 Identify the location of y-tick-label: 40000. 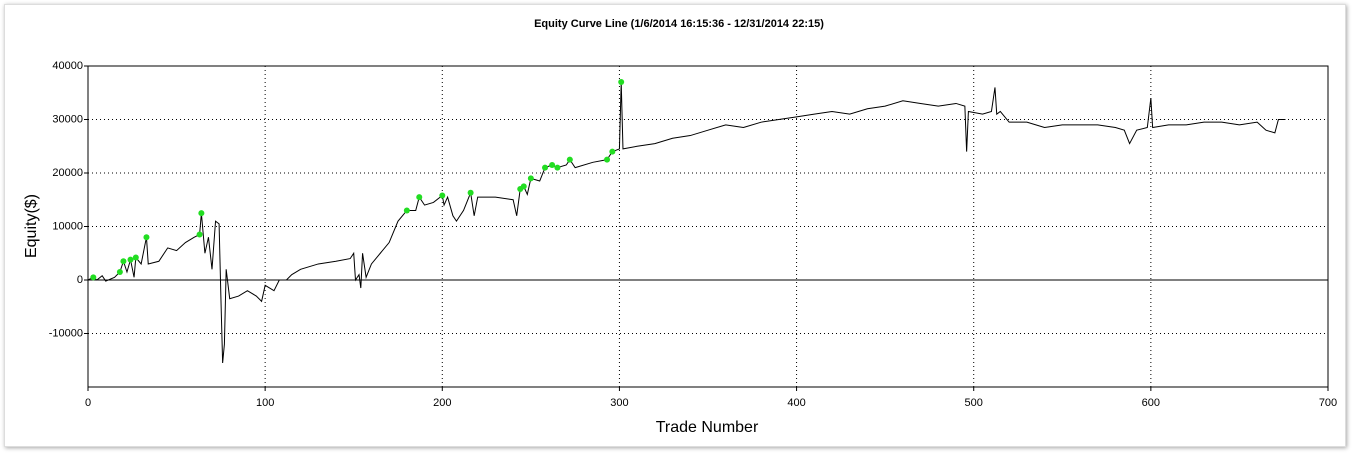
(67, 66).